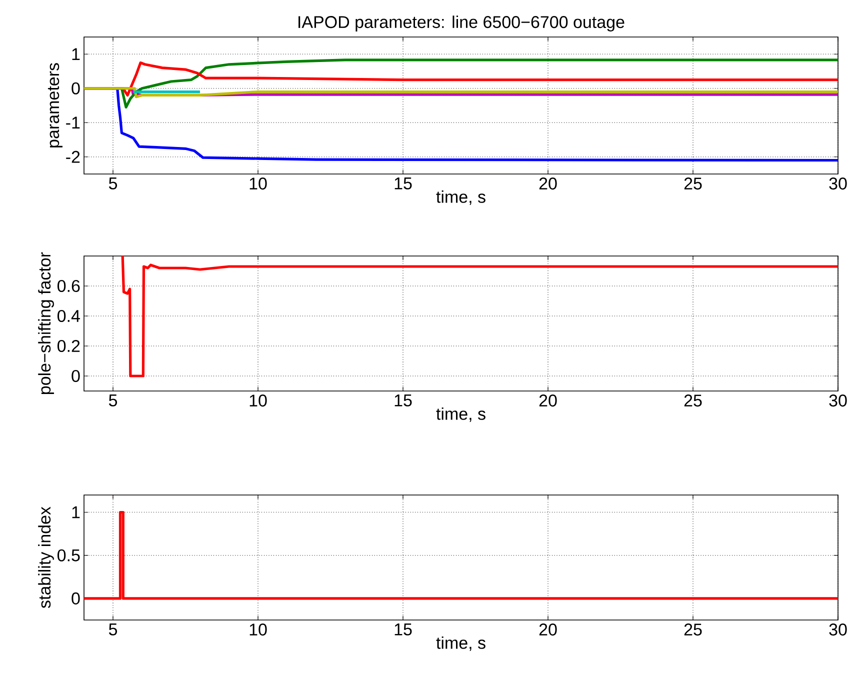 The height and width of the screenshot is (677, 856). What do you see at coordinates (68, 286) in the screenshot?
I see `y-tick-label: 0.6` at bounding box center [68, 286].